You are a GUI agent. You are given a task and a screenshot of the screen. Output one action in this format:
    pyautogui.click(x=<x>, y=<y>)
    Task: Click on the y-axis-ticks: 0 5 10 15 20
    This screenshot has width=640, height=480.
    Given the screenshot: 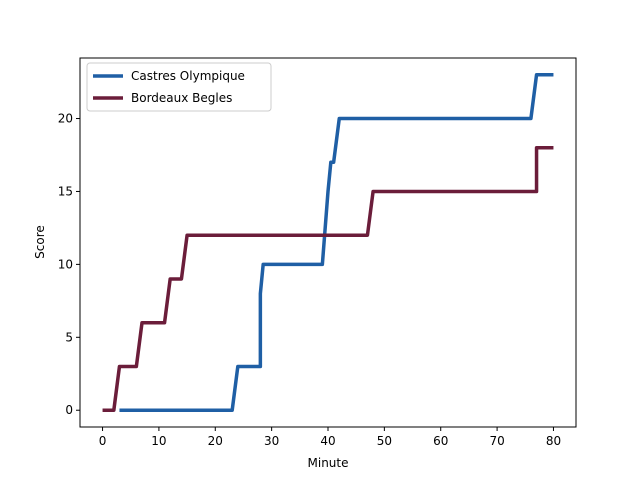 What is the action you would take?
    pyautogui.click(x=69, y=264)
    